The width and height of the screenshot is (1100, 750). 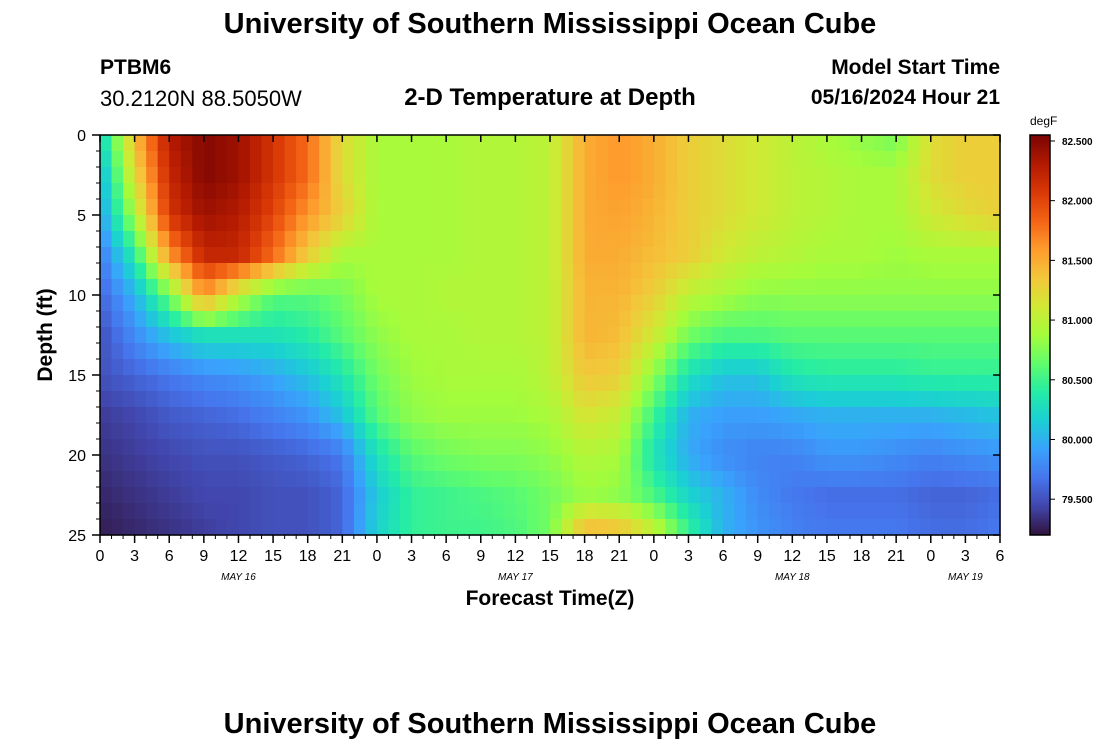 What do you see at coordinates (77, 296) in the screenshot?
I see `y-tick-label: 10` at bounding box center [77, 296].